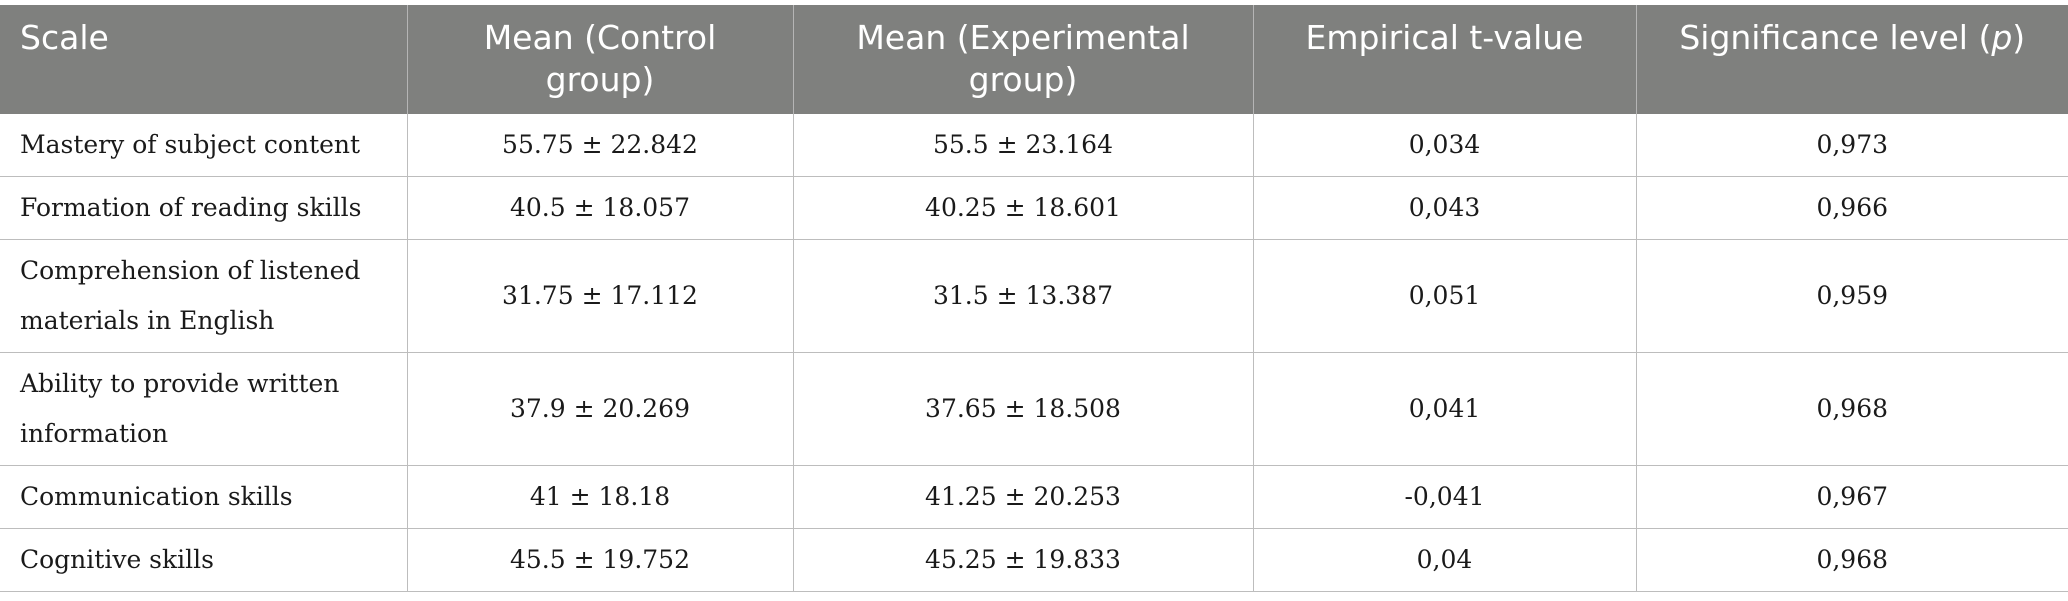 The image size is (2068, 601). I want to click on header-significance-p: p, so click(2002, 37).